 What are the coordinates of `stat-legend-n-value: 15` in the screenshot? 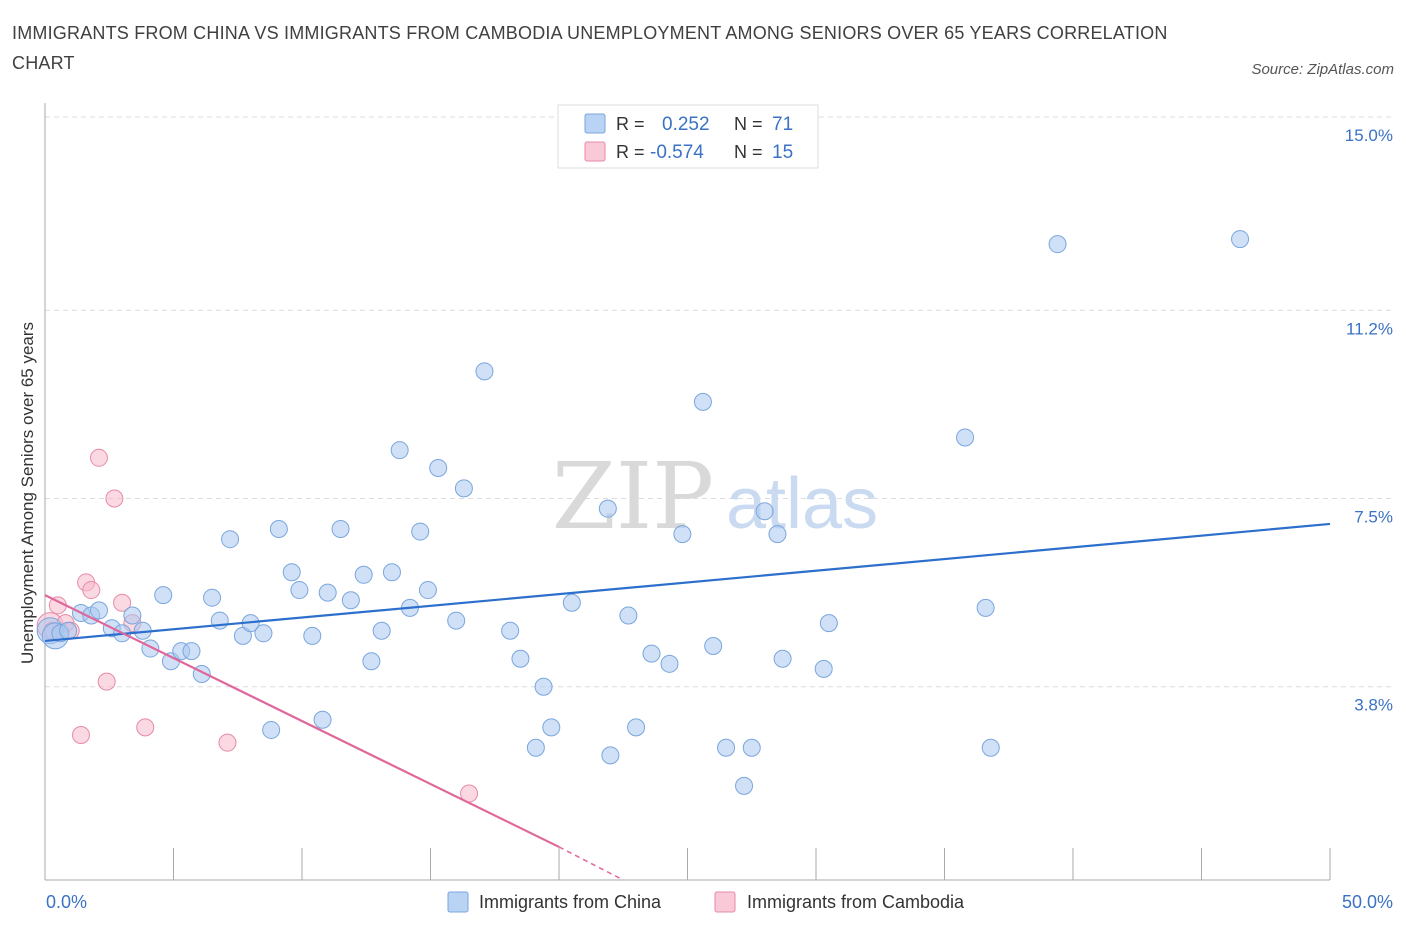 It's located at (782, 152).